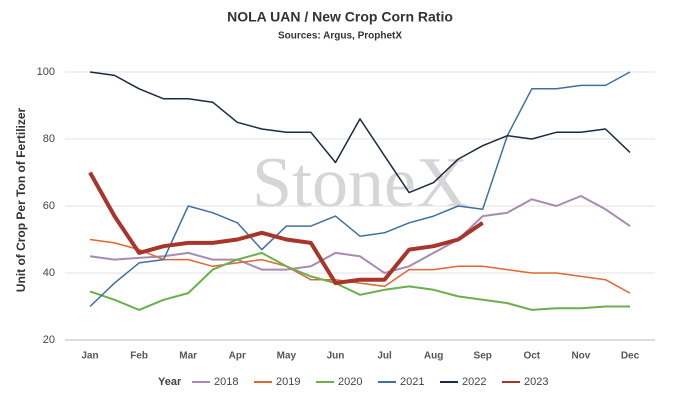  Describe the element at coordinates (288, 382) in the screenshot. I see `legend-label: 2019` at that location.